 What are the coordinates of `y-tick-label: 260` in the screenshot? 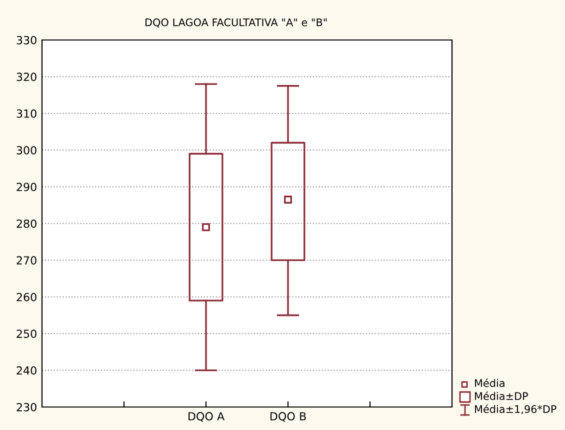 It's located at (26, 297).